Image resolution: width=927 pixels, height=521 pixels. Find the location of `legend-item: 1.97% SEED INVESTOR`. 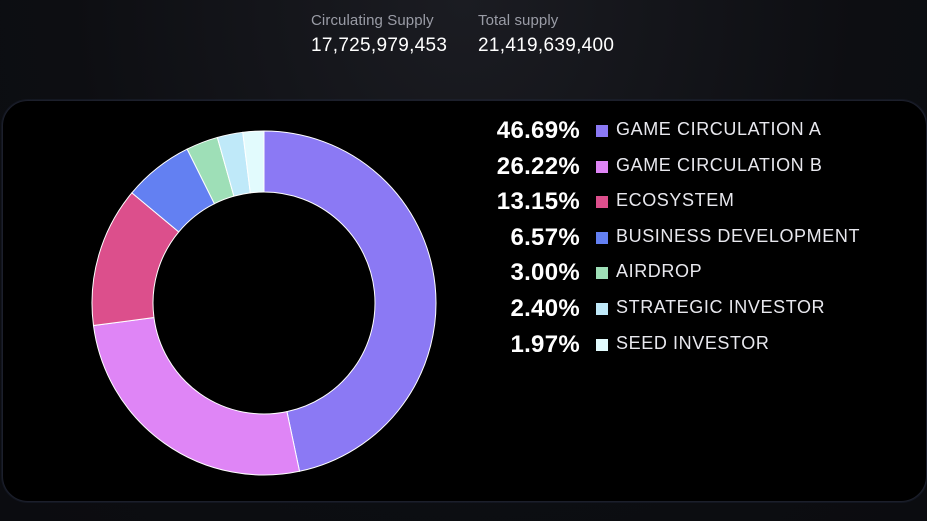

legend-item: 1.97% SEED INVESTOR is located at coordinates (680, 349).